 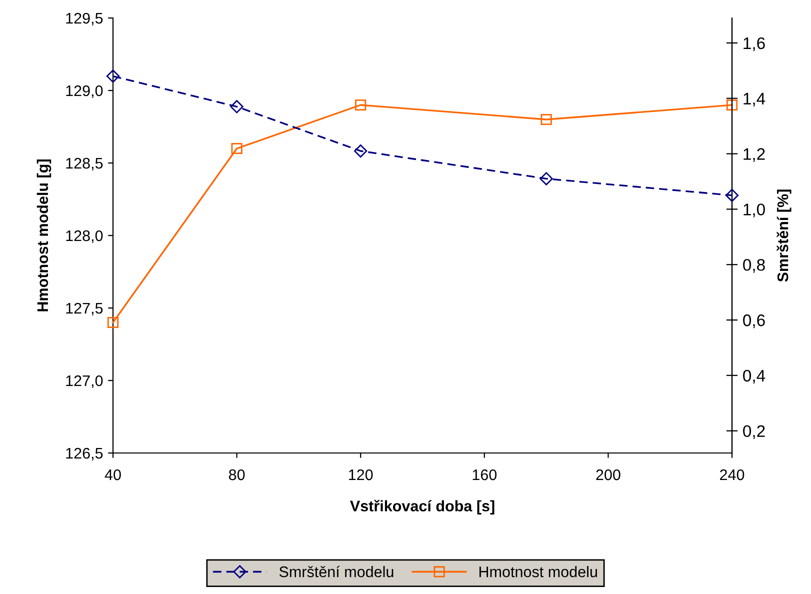 I want to click on x-tick-label: 120, so click(x=361, y=474).